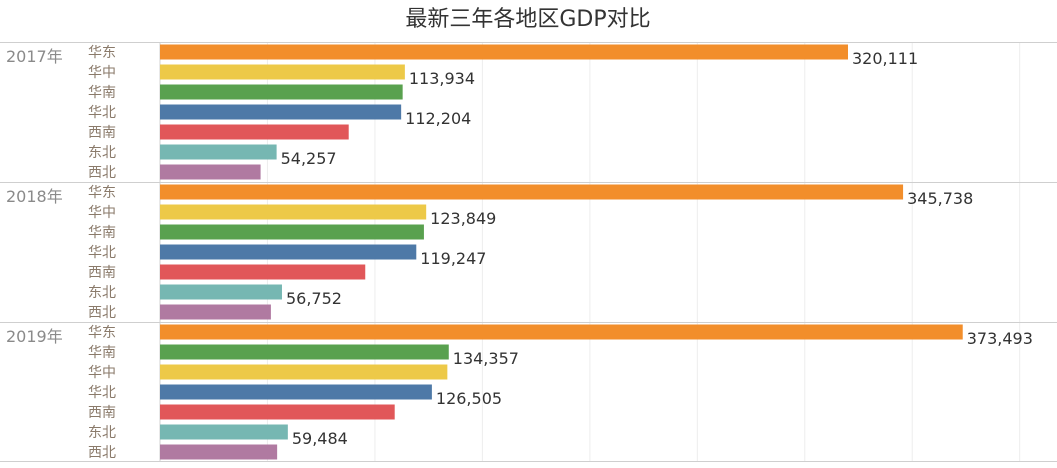 The height and width of the screenshot is (468, 1057). What do you see at coordinates (442, 78) in the screenshot?
I see `data-label: 113,934` at bounding box center [442, 78].